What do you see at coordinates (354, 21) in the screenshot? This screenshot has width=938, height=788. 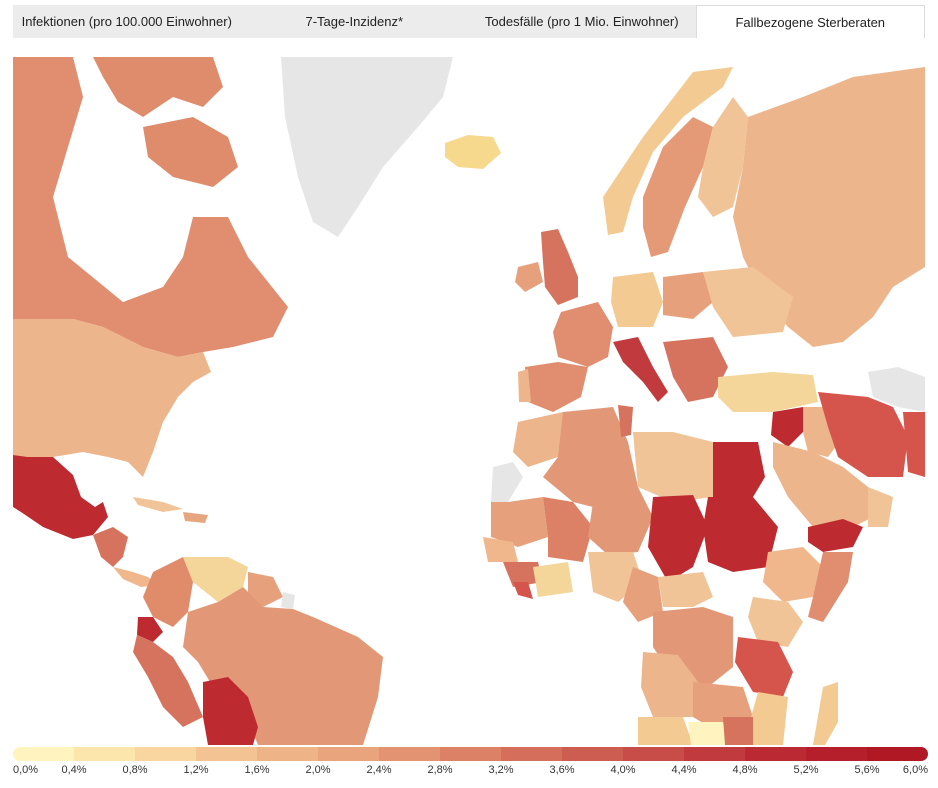 I see `tab-7-tage-inzidenz: 7-Tage-Inzidenz*` at bounding box center [354, 21].